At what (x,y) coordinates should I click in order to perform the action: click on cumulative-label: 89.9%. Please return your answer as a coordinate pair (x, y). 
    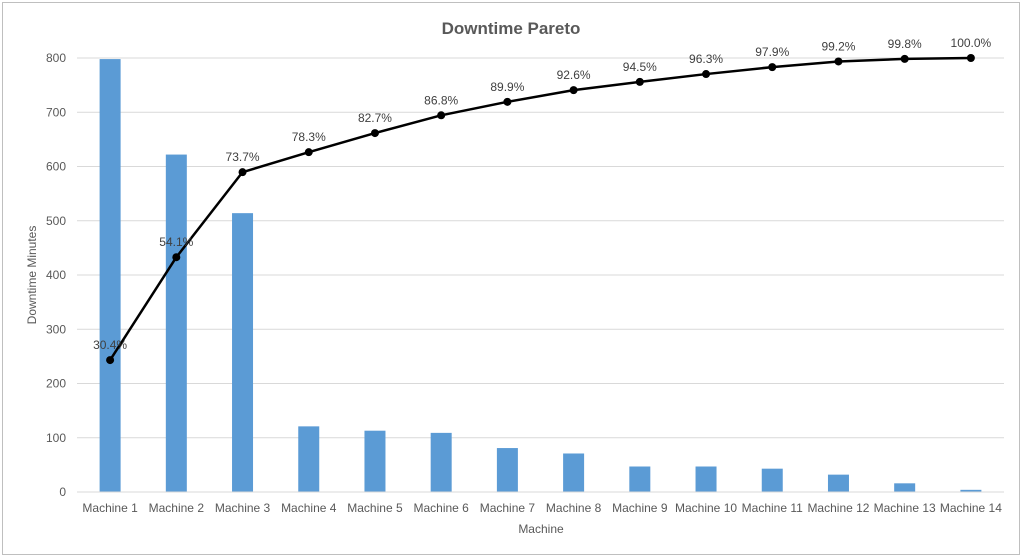
    Looking at the image, I should click on (507, 87).